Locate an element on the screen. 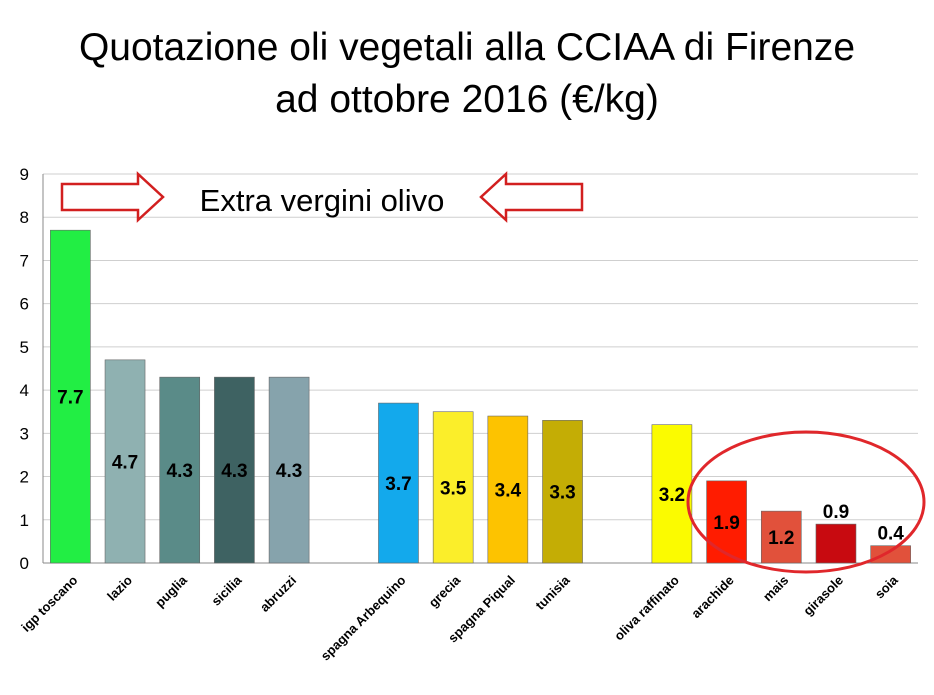 The image size is (934, 695). data-label: 3.3 is located at coordinates (562, 493).